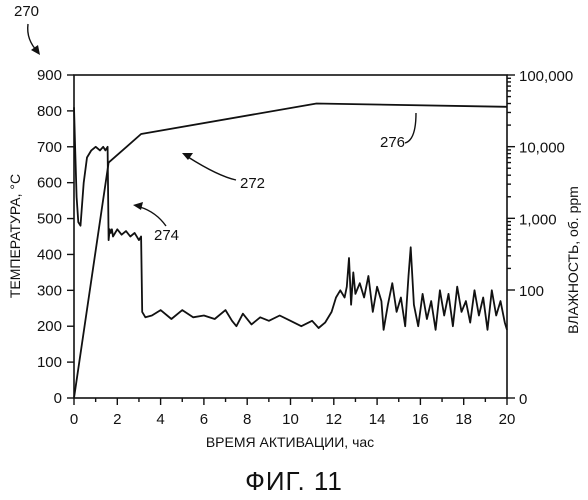 This screenshot has height=500, width=588. What do you see at coordinates (49, 290) in the screenshot?
I see `y-left-tick-label: 300` at bounding box center [49, 290].